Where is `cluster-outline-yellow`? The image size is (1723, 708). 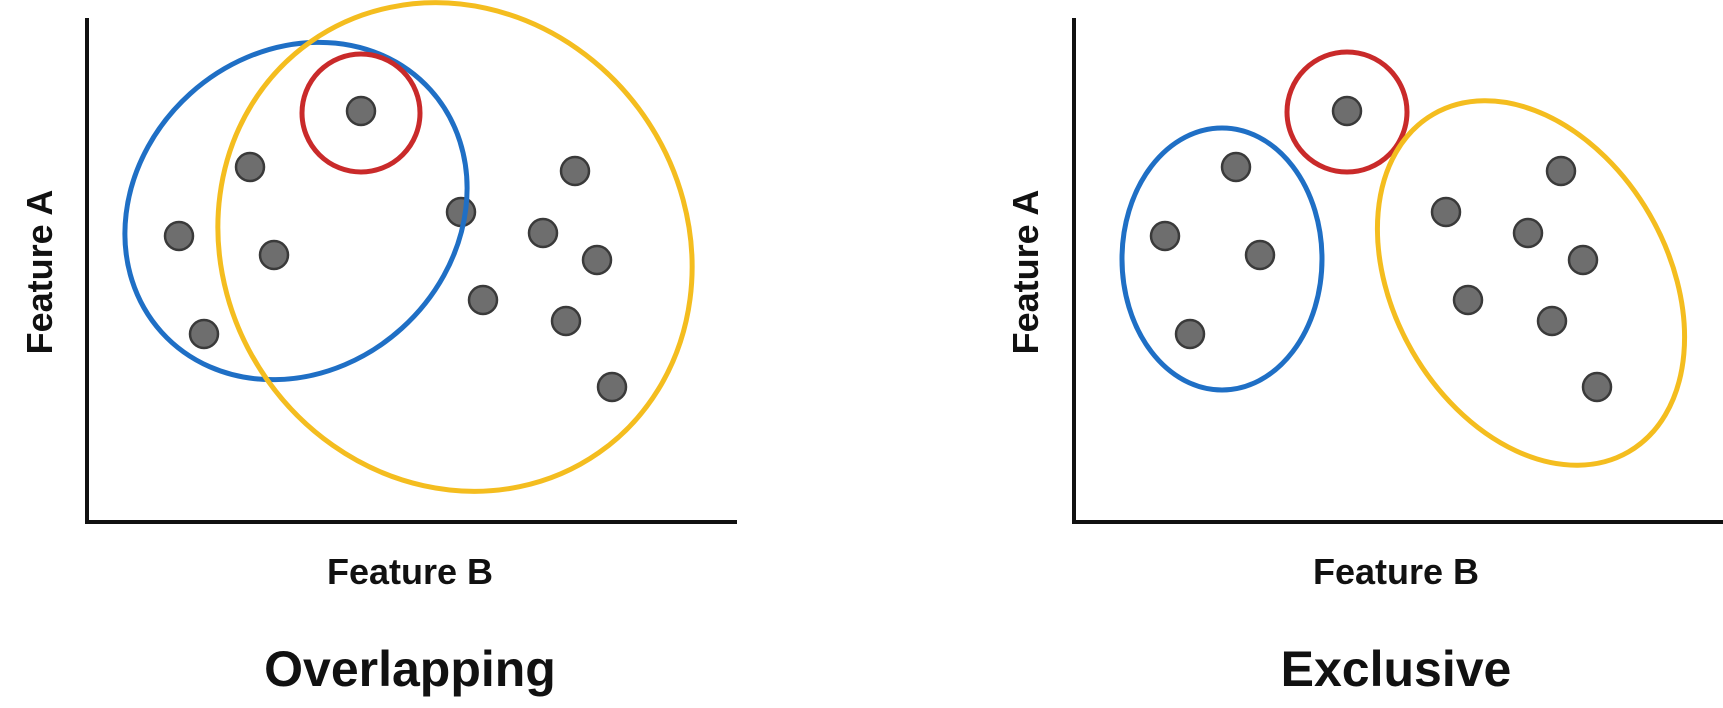
cluster-outline-yellow is located at coordinates (1531, 283).